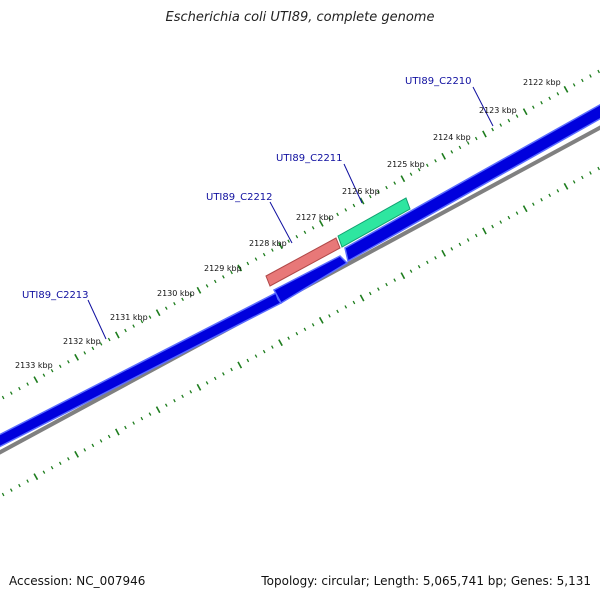  I want to click on gene-label-c2211: UTI89_C2211, so click(309, 158).